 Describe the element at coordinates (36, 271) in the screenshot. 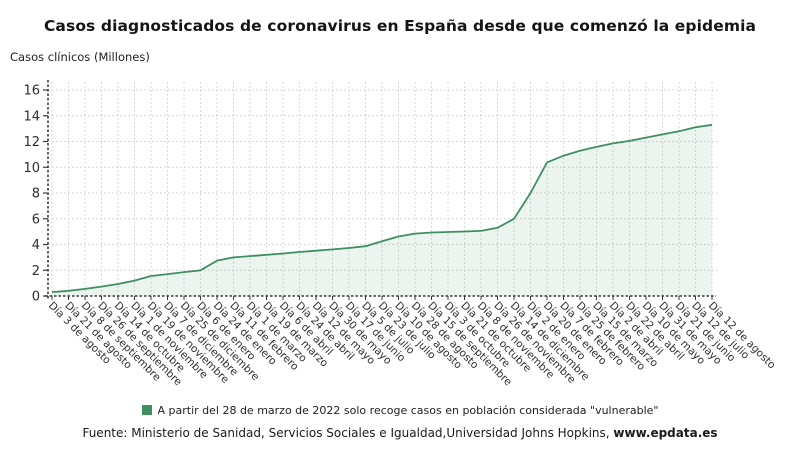

I see `y-tick-label: 2` at that location.